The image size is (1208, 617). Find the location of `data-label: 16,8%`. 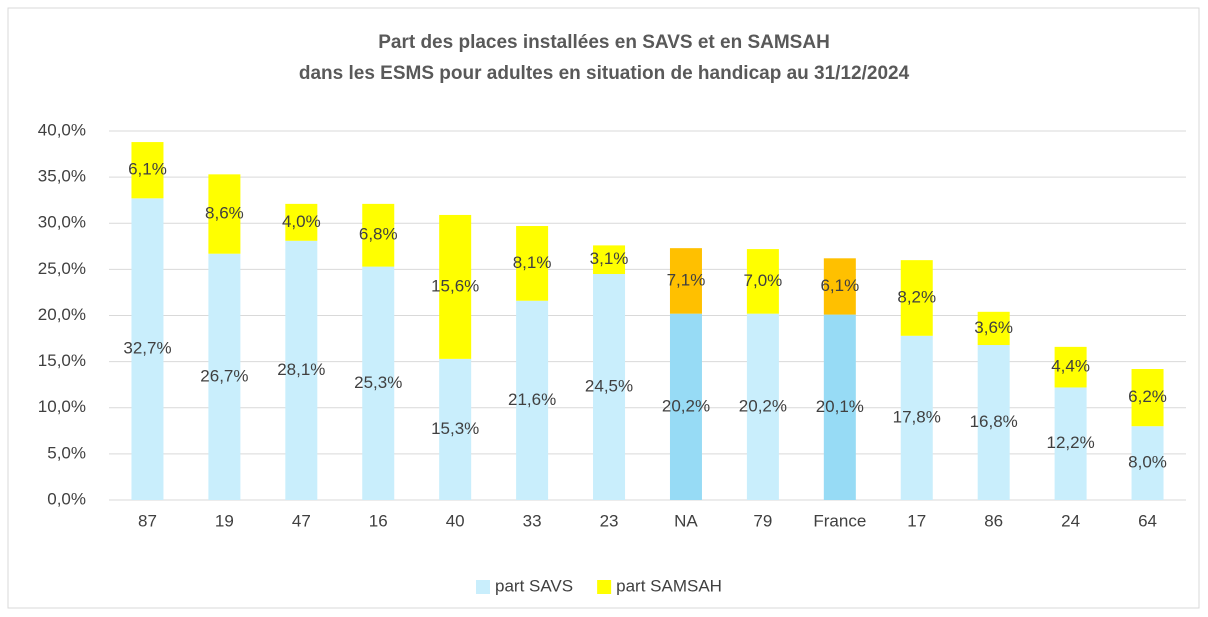

data-label: 16,8% is located at coordinates (994, 421).